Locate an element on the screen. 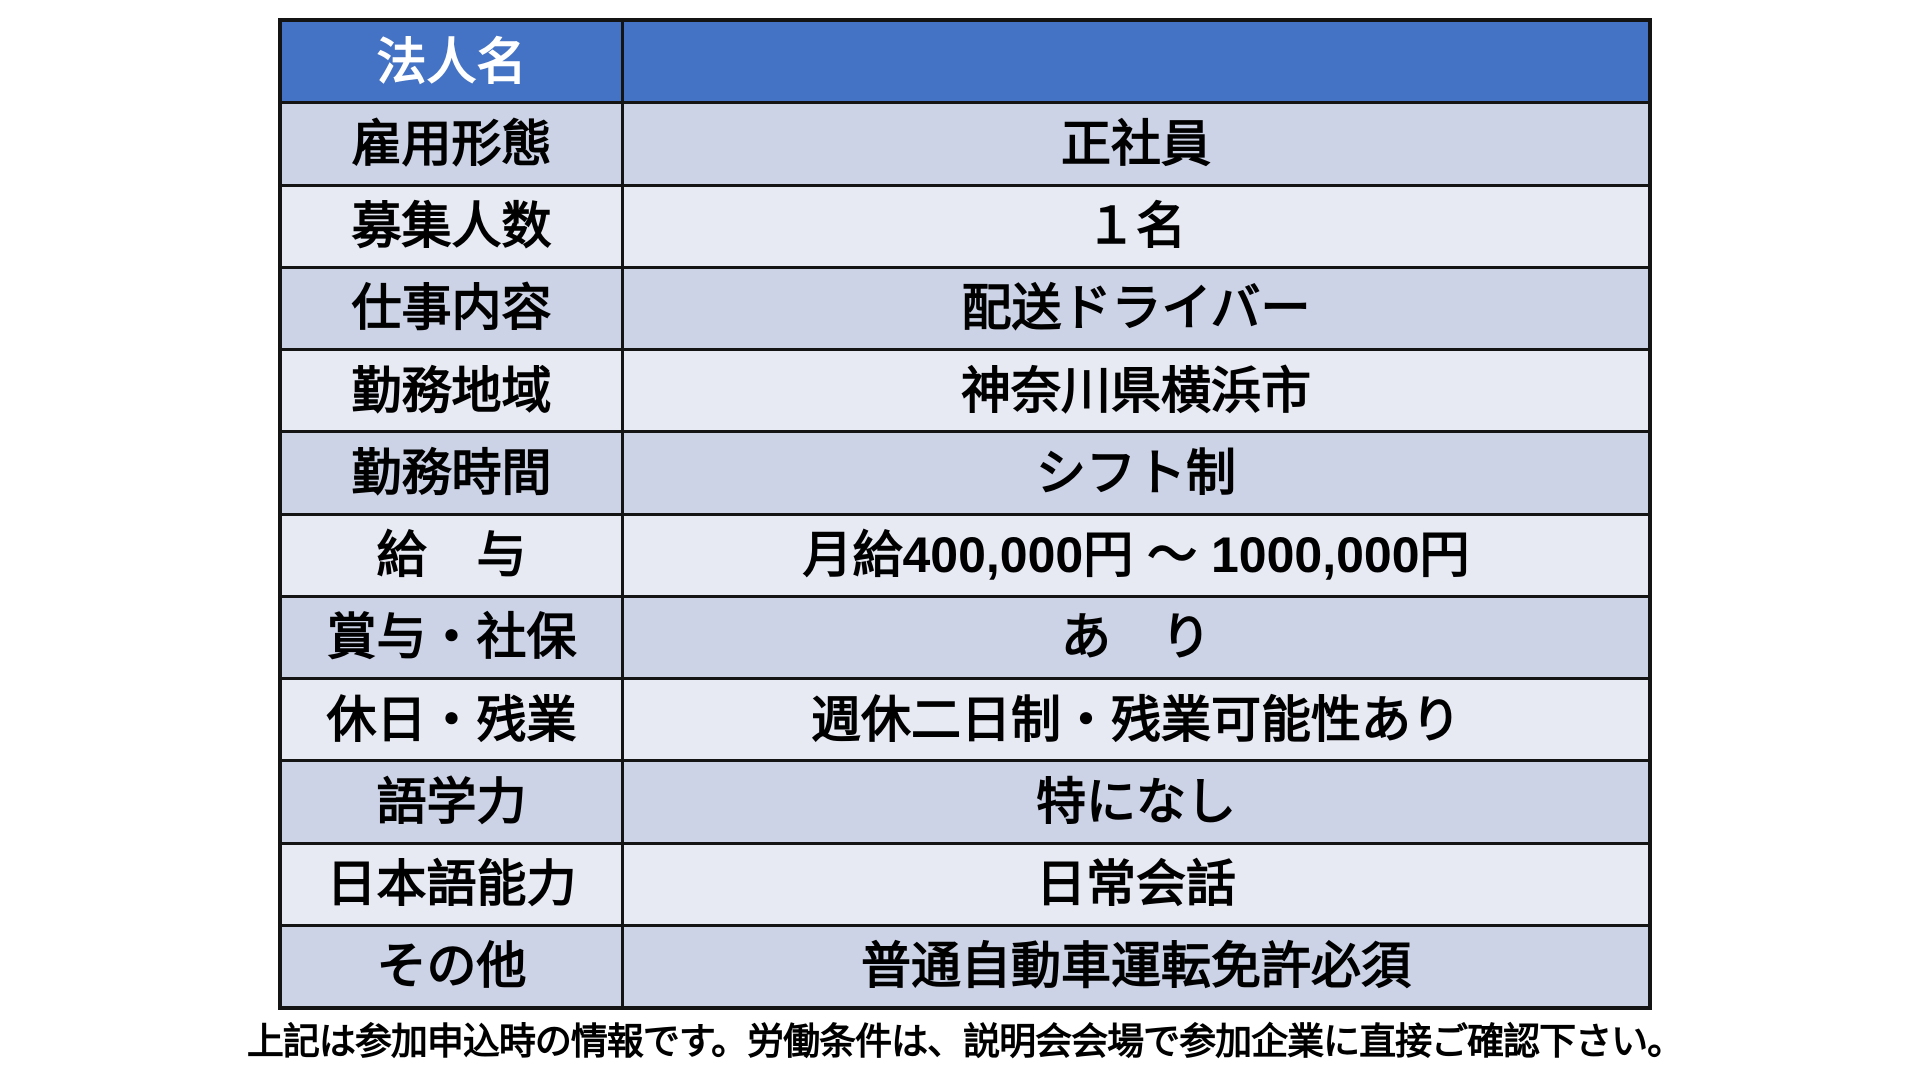 This screenshot has width=1920, height=1080. table-row-job-description: 仕事内容 配送ドライバー is located at coordinates (965, 306).